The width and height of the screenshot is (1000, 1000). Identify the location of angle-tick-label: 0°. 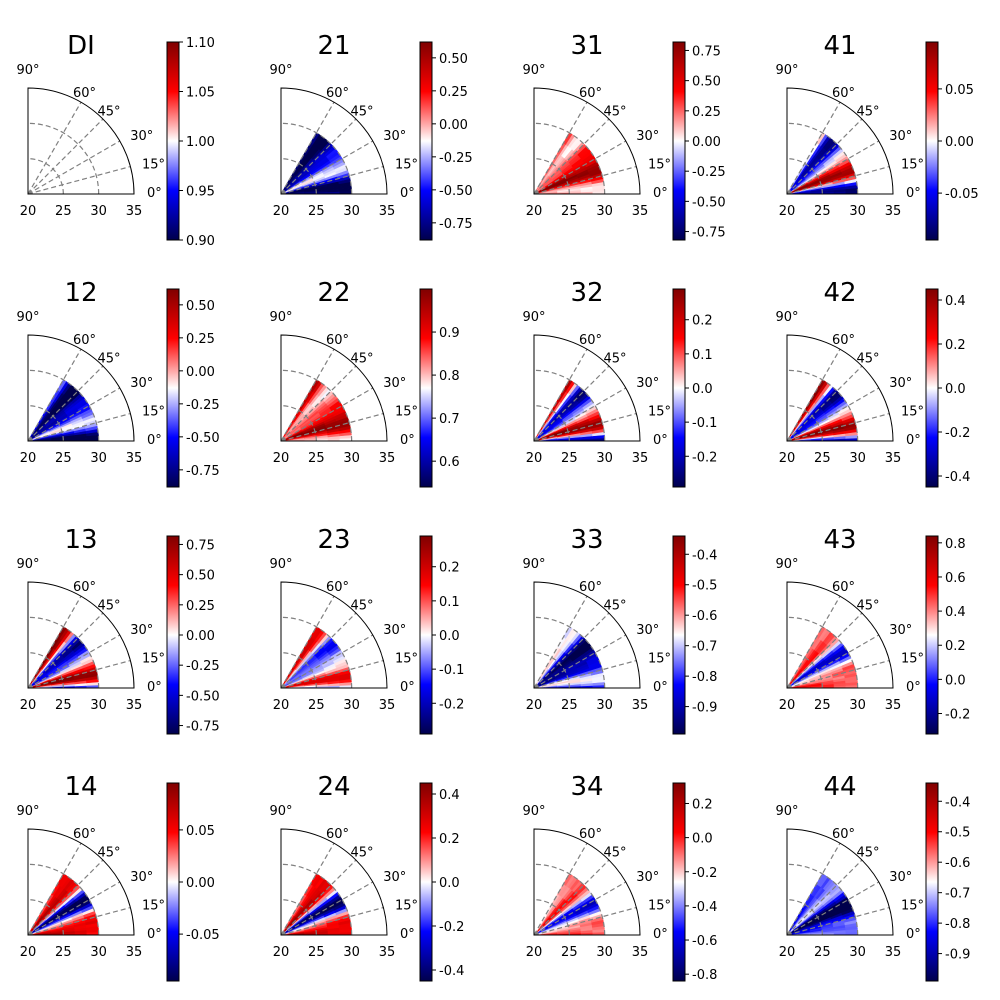
(154, 440).